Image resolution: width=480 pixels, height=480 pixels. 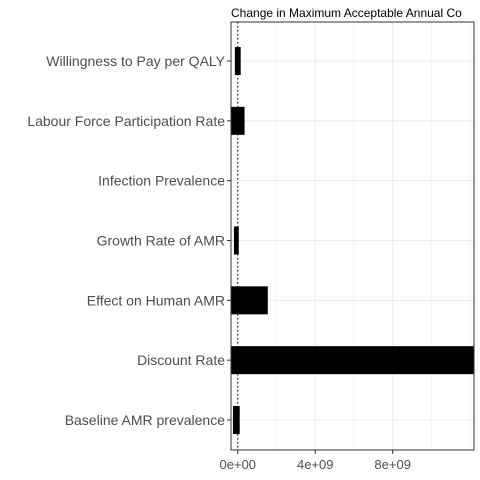 I want to click on x-tick-label: 0e+00, so click(x=238, y=464).